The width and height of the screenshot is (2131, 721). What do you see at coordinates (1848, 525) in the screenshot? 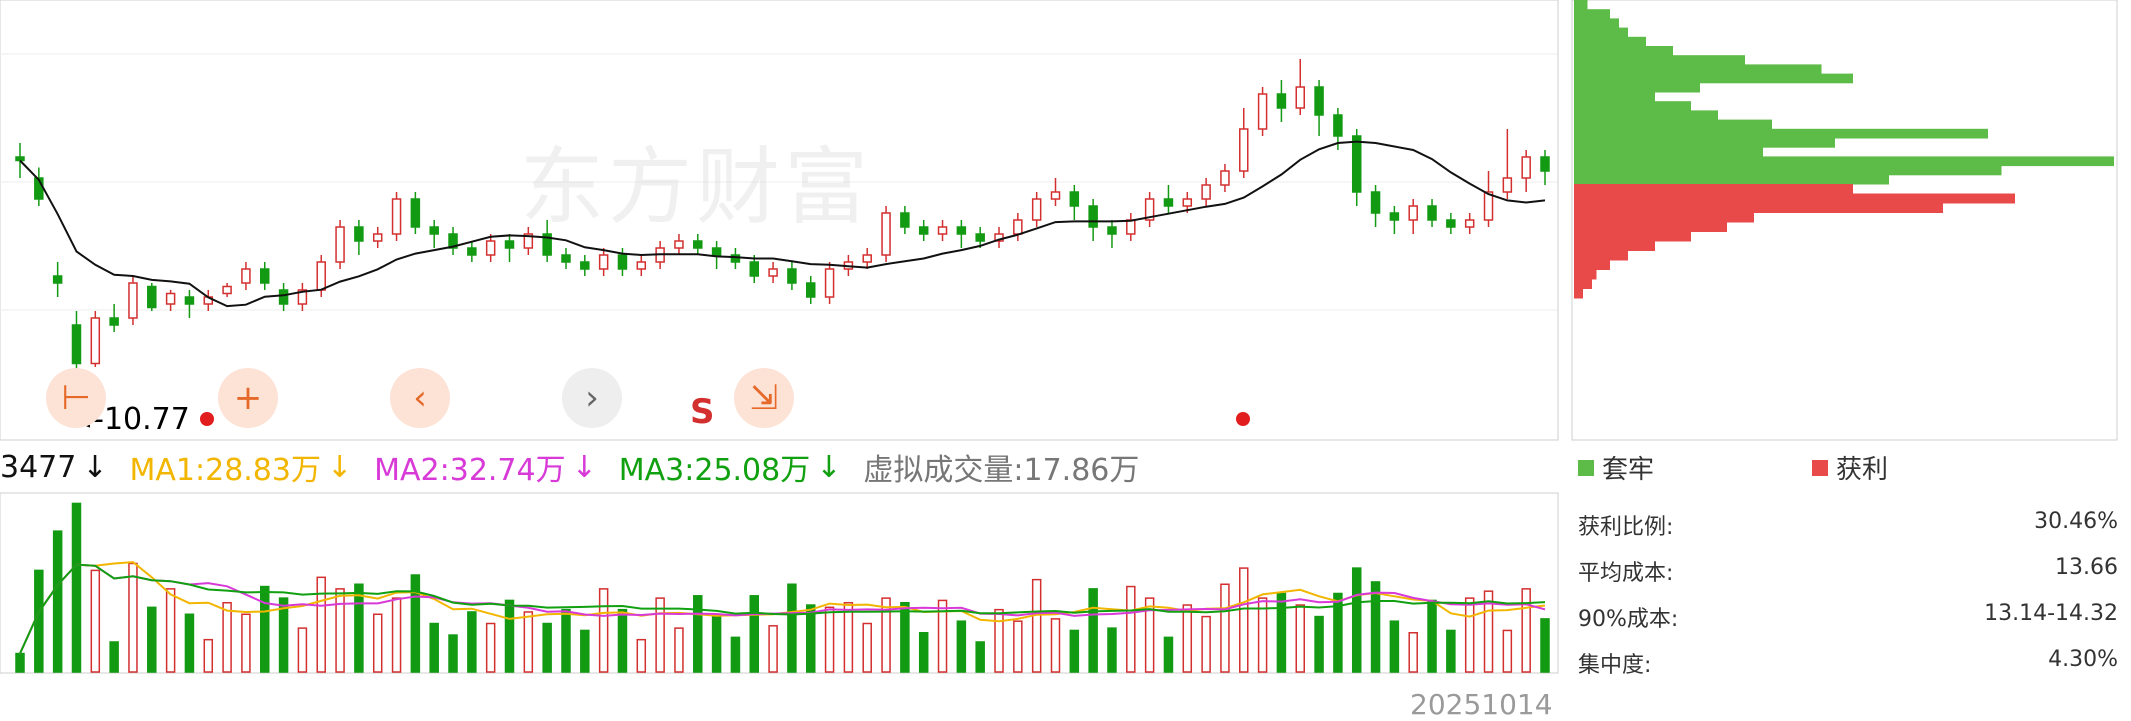
I see `stat-row-profit-ratio: 获利比例: 30.46%` at bounding box center [1848, 525].